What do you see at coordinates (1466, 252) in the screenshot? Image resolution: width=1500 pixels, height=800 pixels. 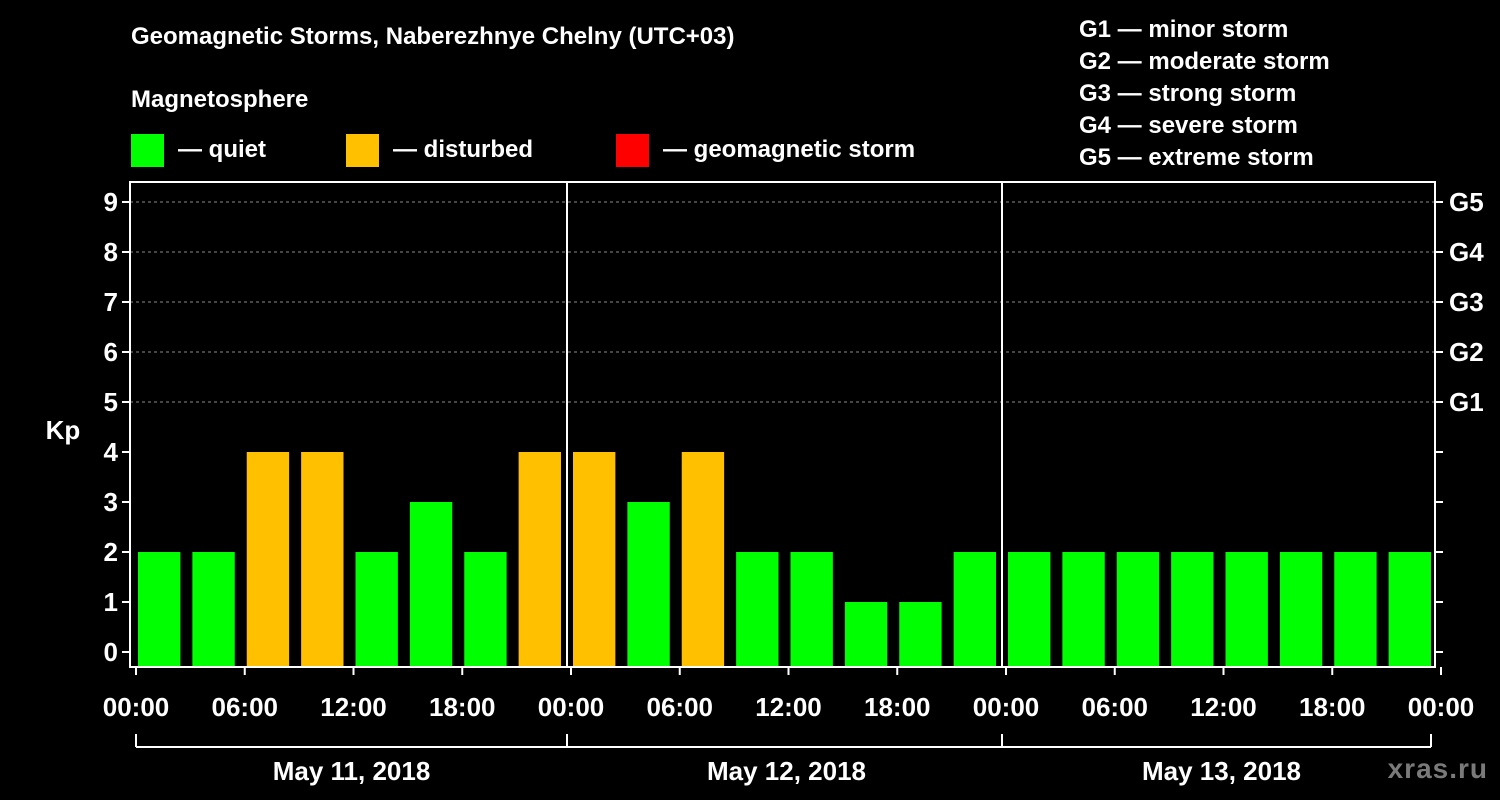 I see `g-label-G4: G4` at bounding box center [1466, 252].